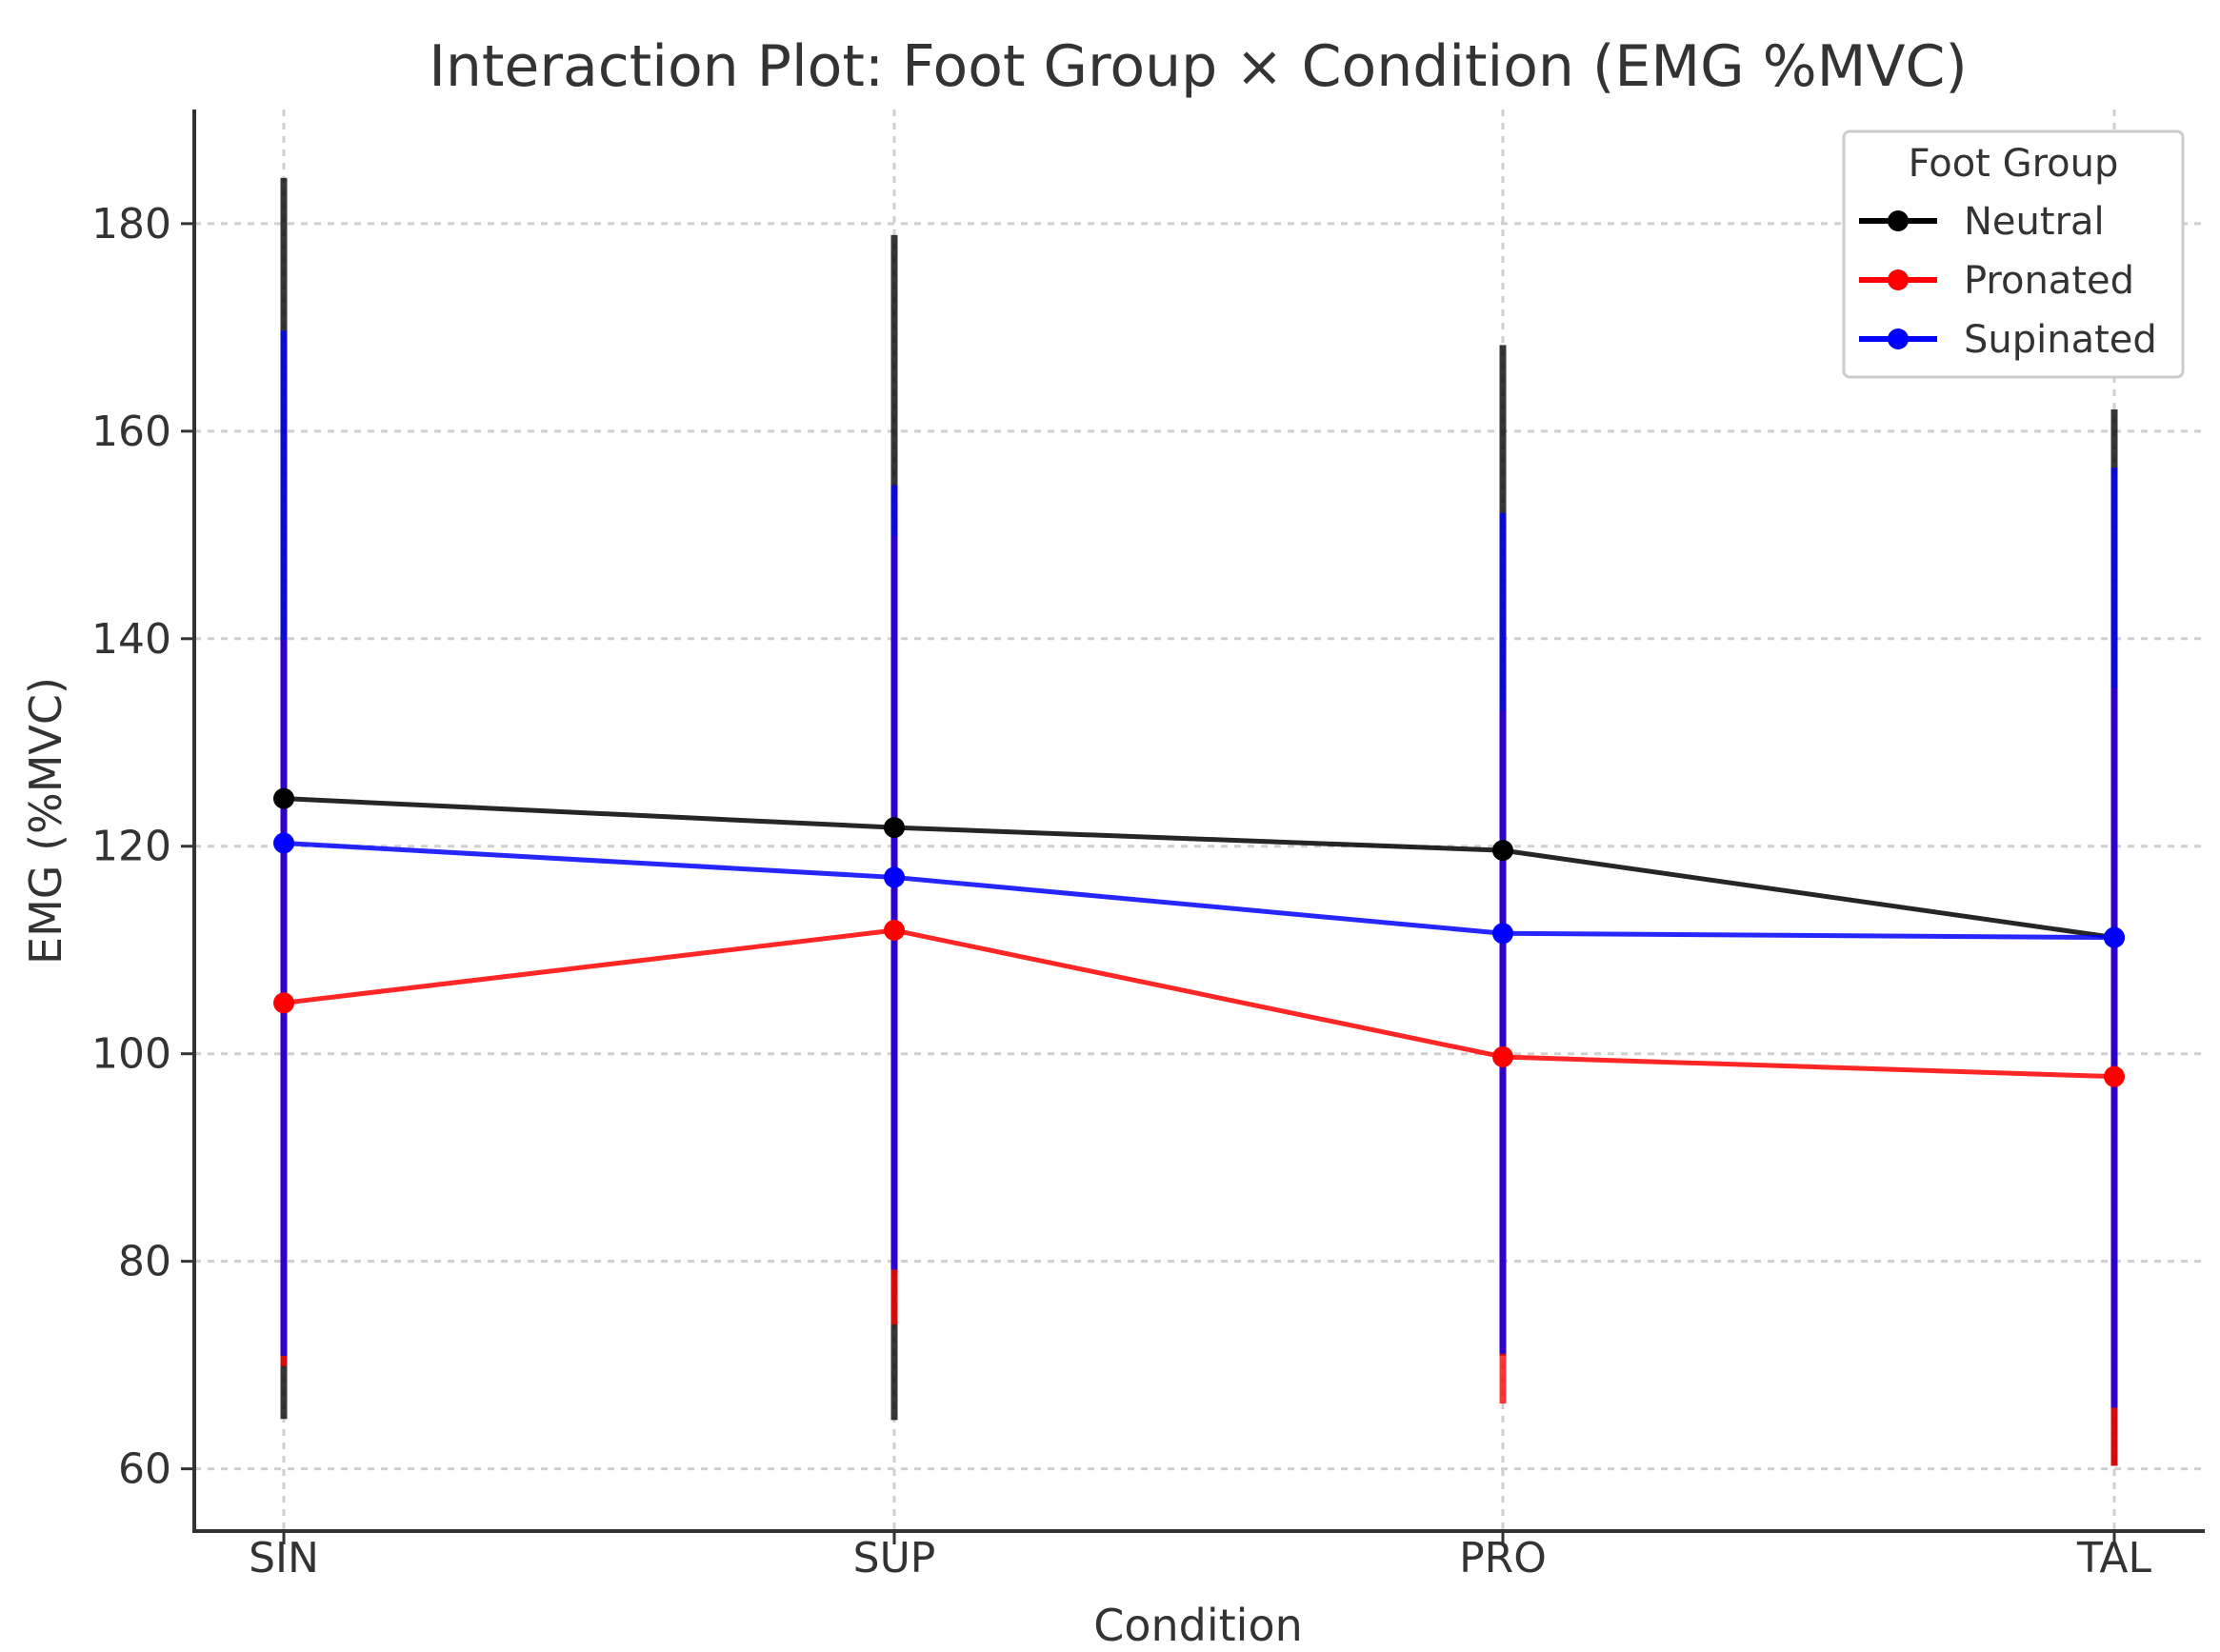 This screenshot has height=1652, width=2220. I want to click on pronated-point-tal, so click(2114, 1076).